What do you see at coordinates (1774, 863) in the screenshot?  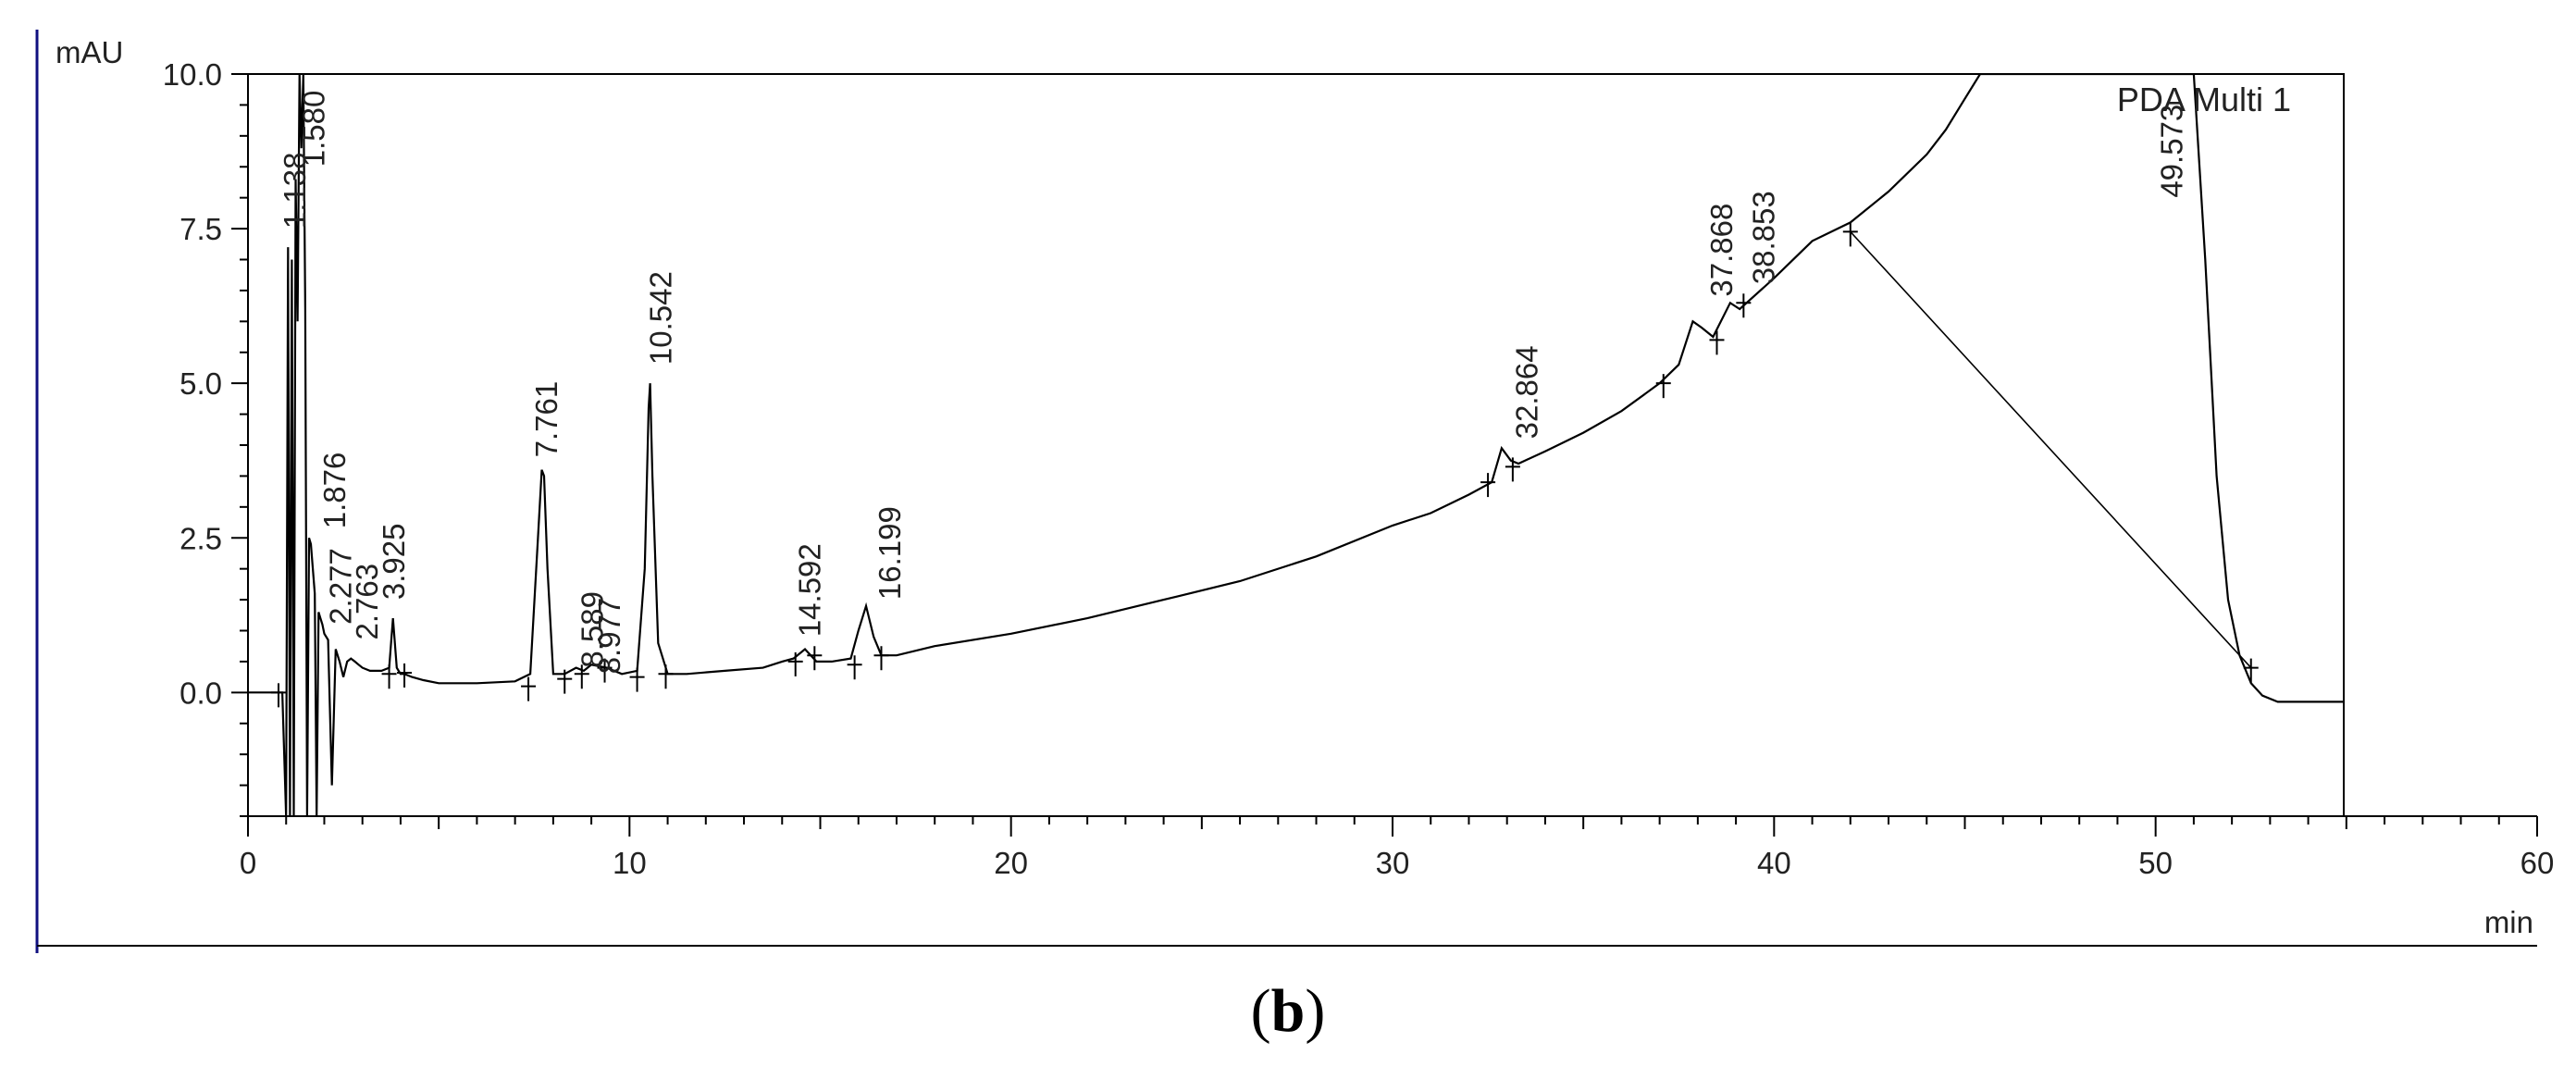 I see `x-tick-label: 40` at bounding box center [1774, 863].